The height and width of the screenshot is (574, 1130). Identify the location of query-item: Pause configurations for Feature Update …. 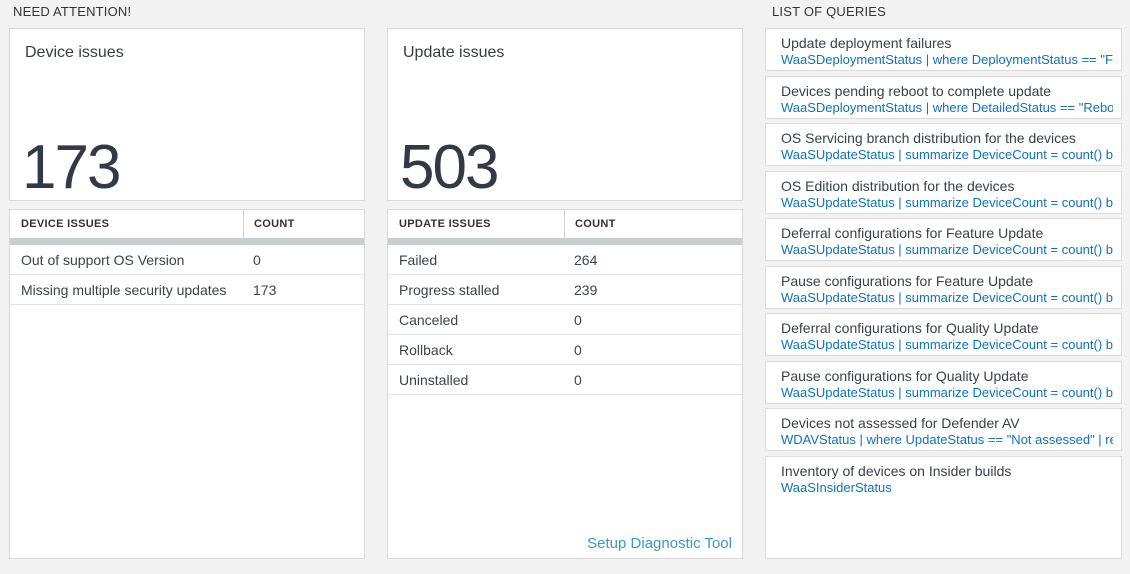
(943, 287).